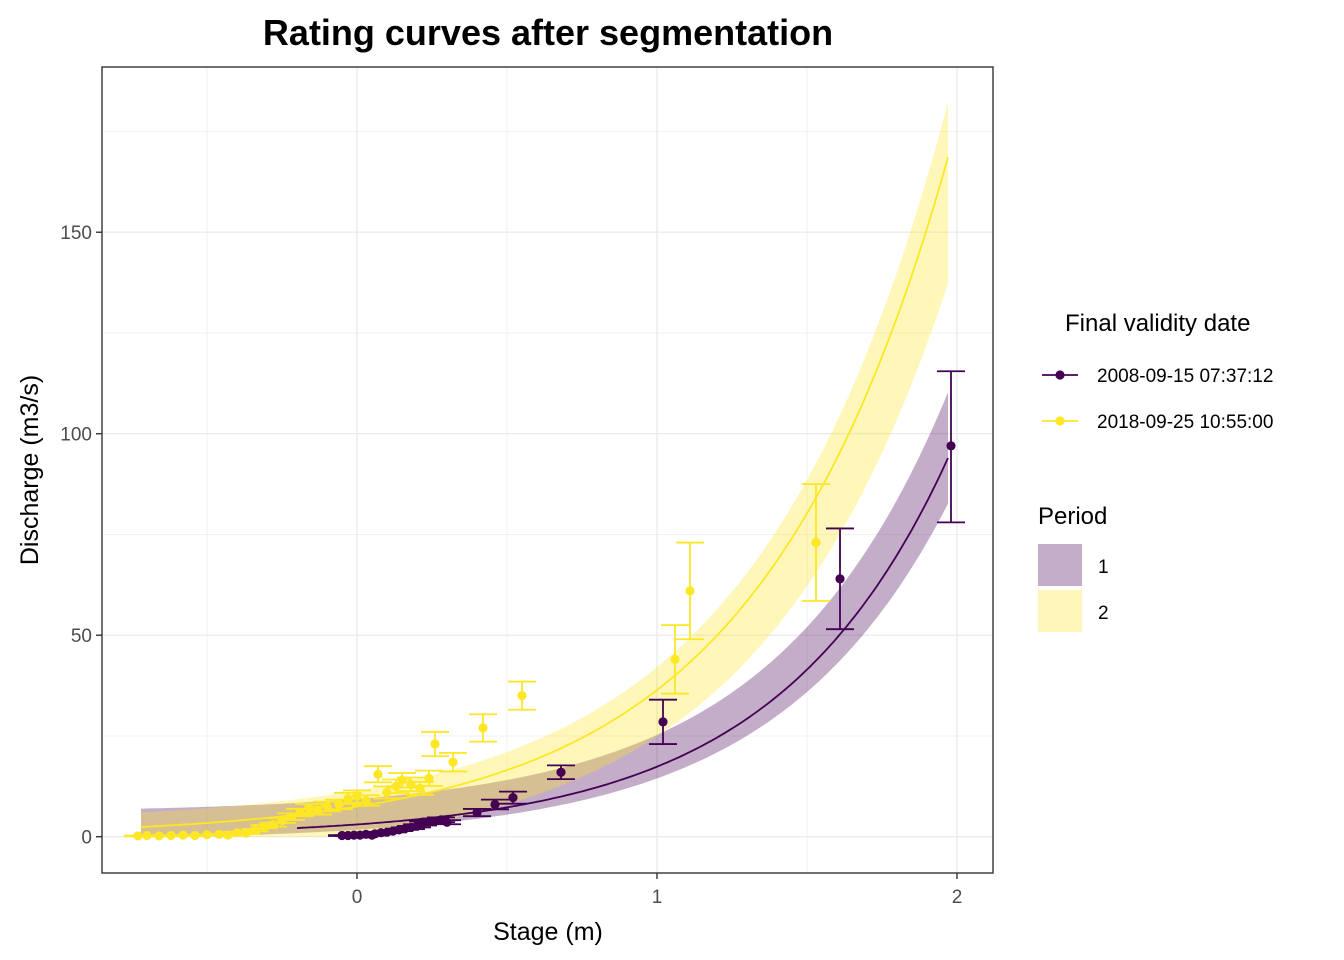 The image size is (1344, 960). I want to click on legend-colour-title: Final validity date, so click(1157, 323).